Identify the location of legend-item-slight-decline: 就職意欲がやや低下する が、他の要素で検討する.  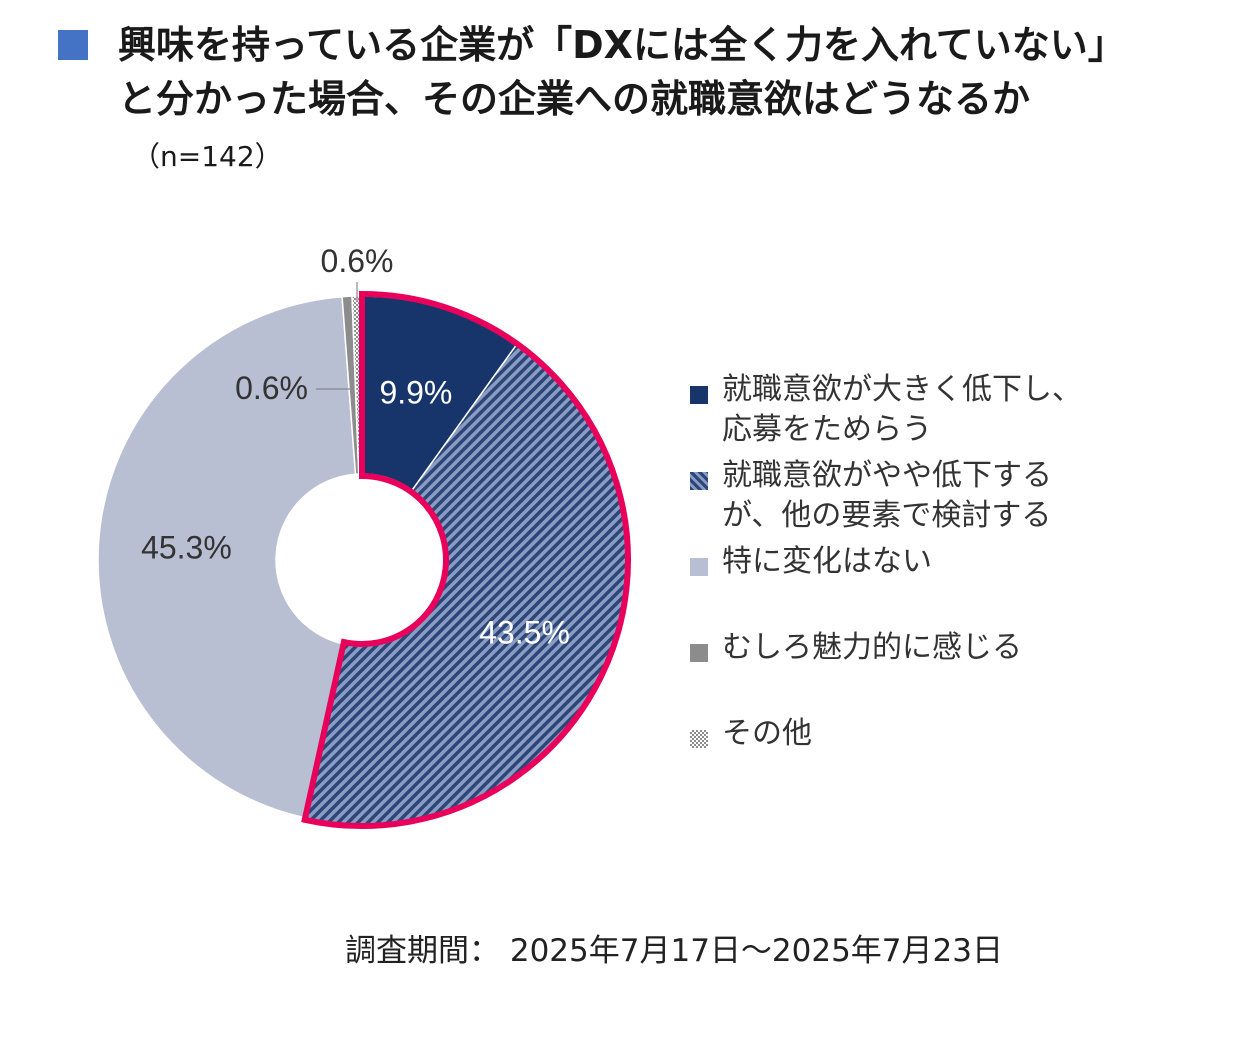
(896, 496).